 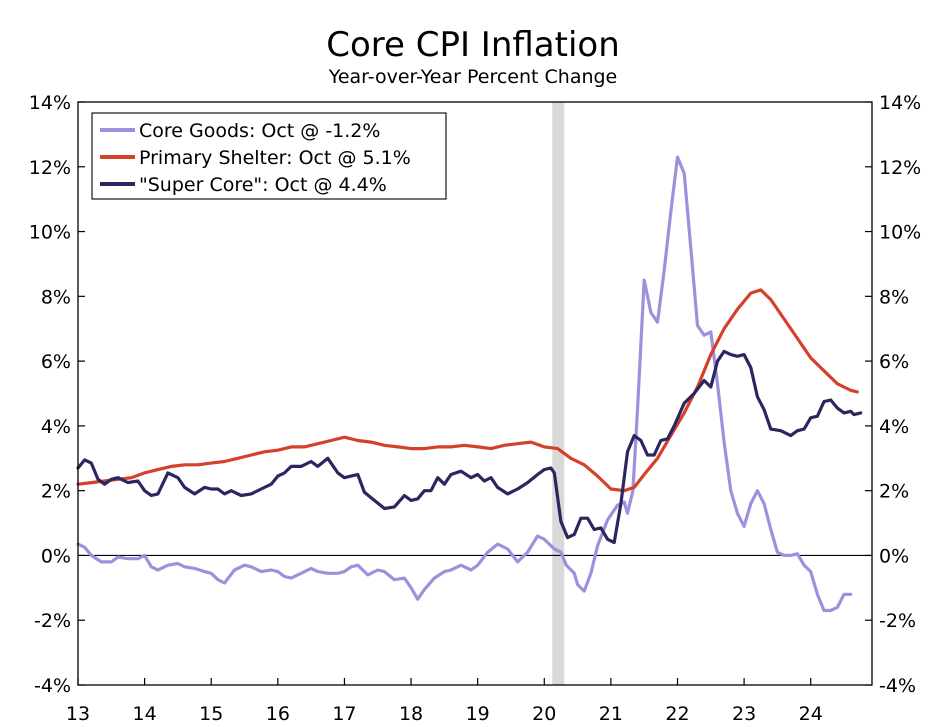 What do you see at coordinates (56, 492) in the screenshot?
I see `y-tick-label-left: 2%` at bounding box center [56, 492].